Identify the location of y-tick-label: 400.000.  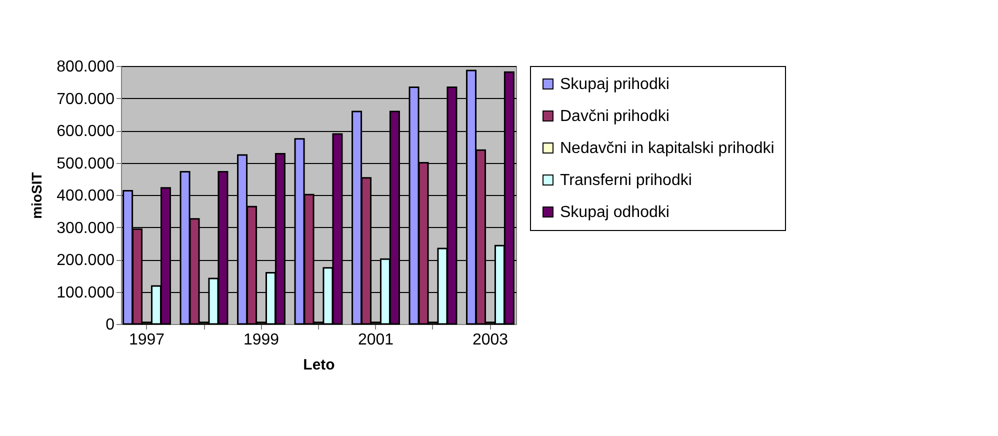
(85, 196).